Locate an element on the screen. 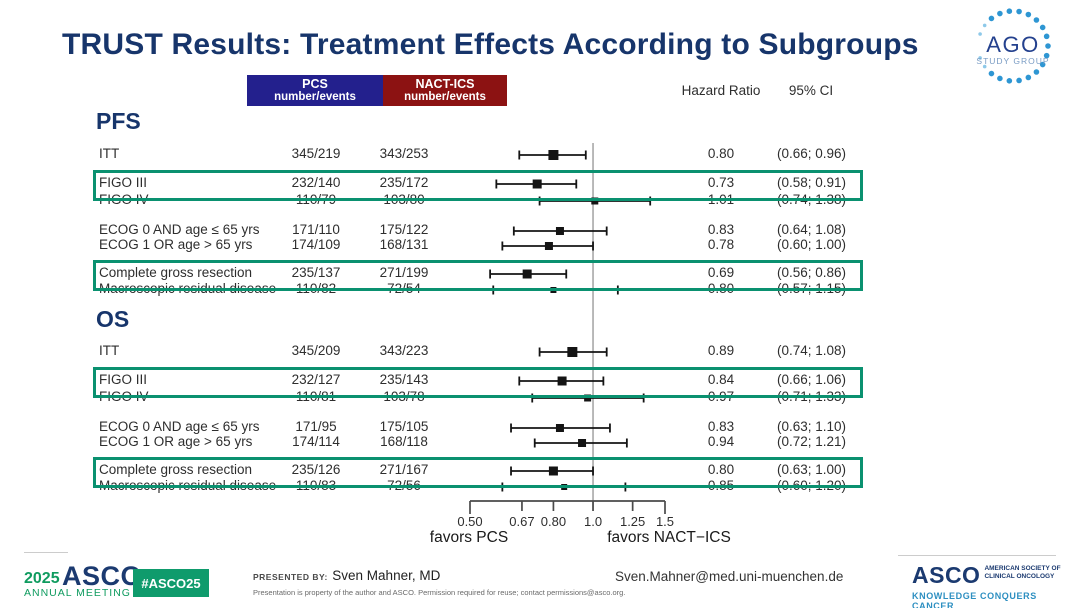  ago-study-group-logo: AGO STUDY GROUP is located at coordinates (1015, 50).